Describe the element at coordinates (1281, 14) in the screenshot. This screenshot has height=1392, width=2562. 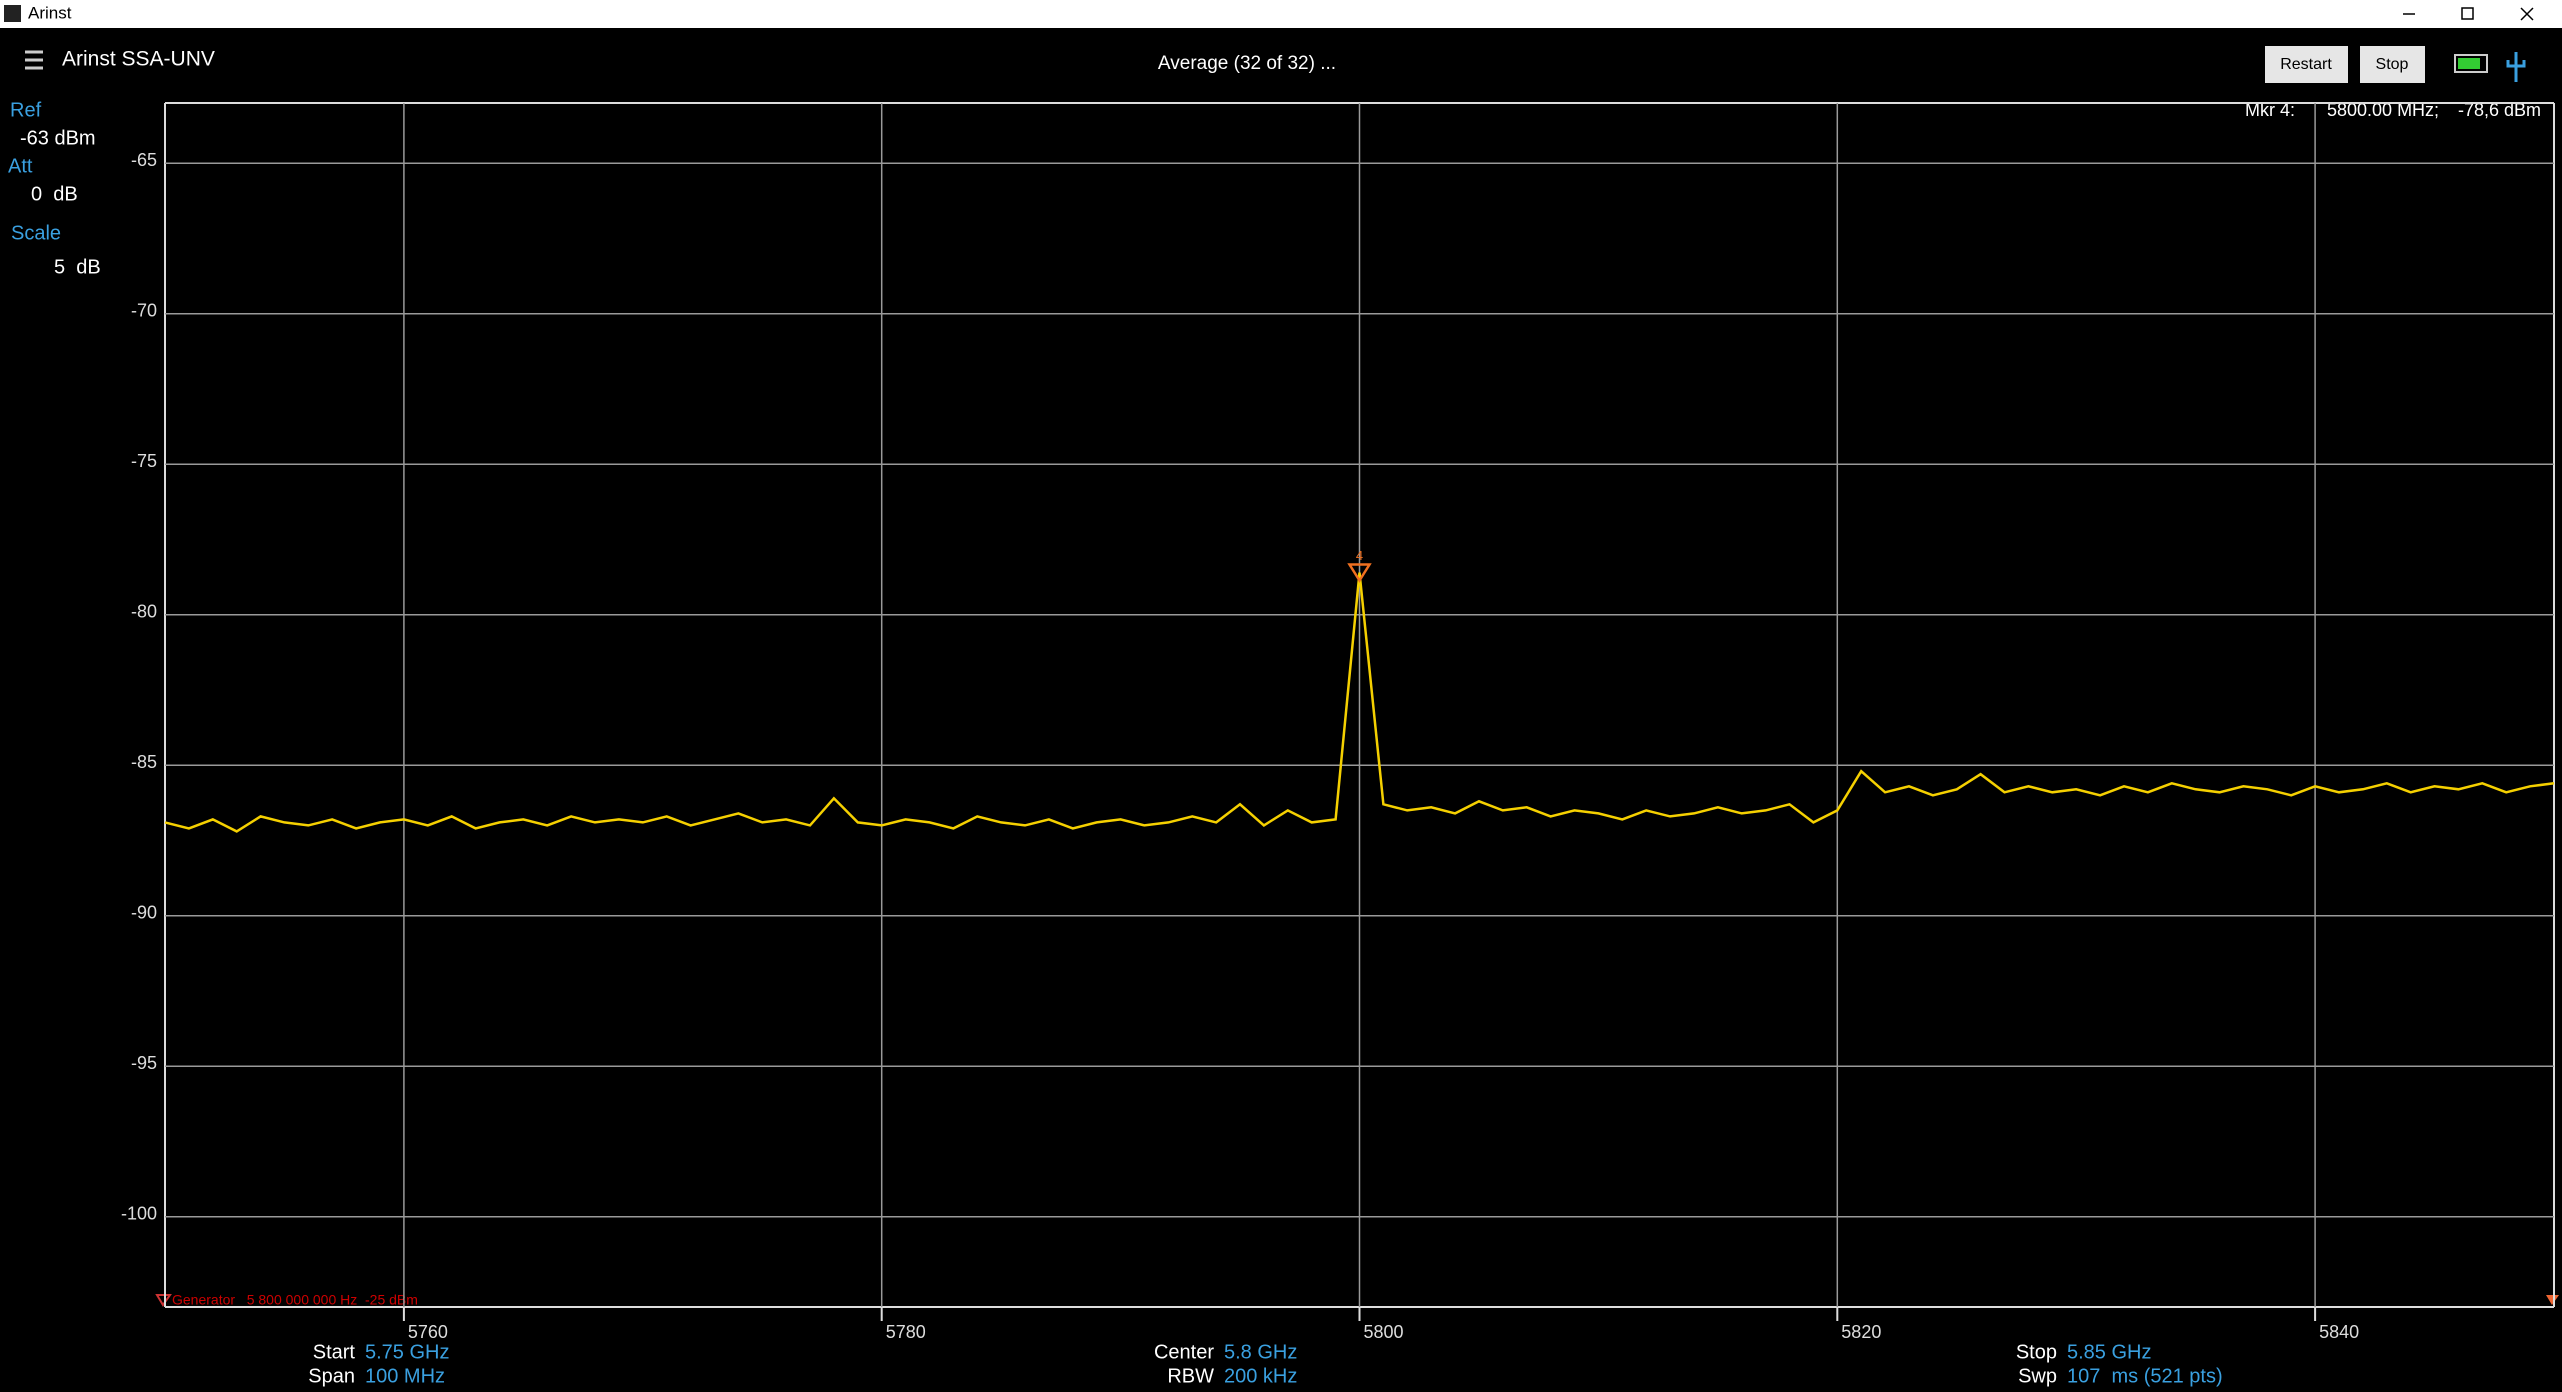
I see `title-bar` at that location.